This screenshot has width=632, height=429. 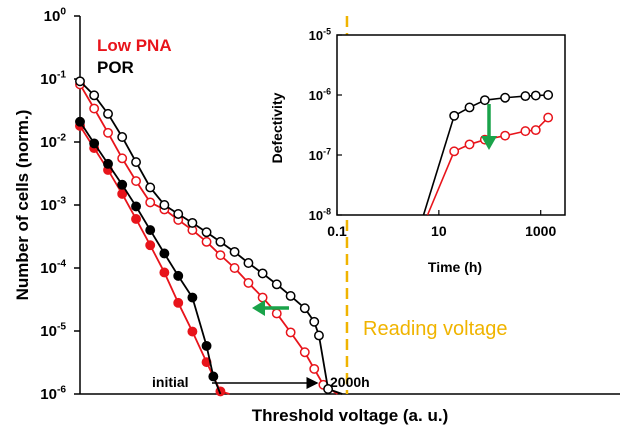 What do you see at coordinates (337, 231) in the screenshot?
I see `inset-x-tick-label: 0.1` at bounding box center [337, 231].